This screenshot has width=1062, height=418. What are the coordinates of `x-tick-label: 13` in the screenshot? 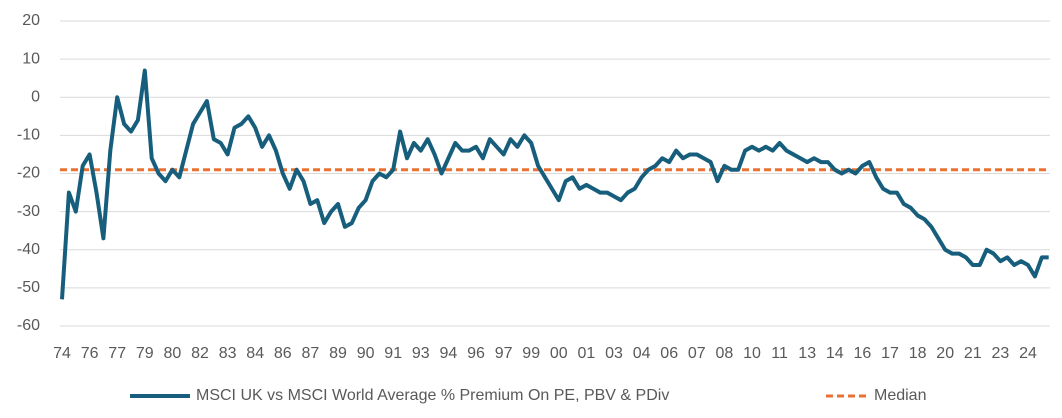 It's located at (807, 353).